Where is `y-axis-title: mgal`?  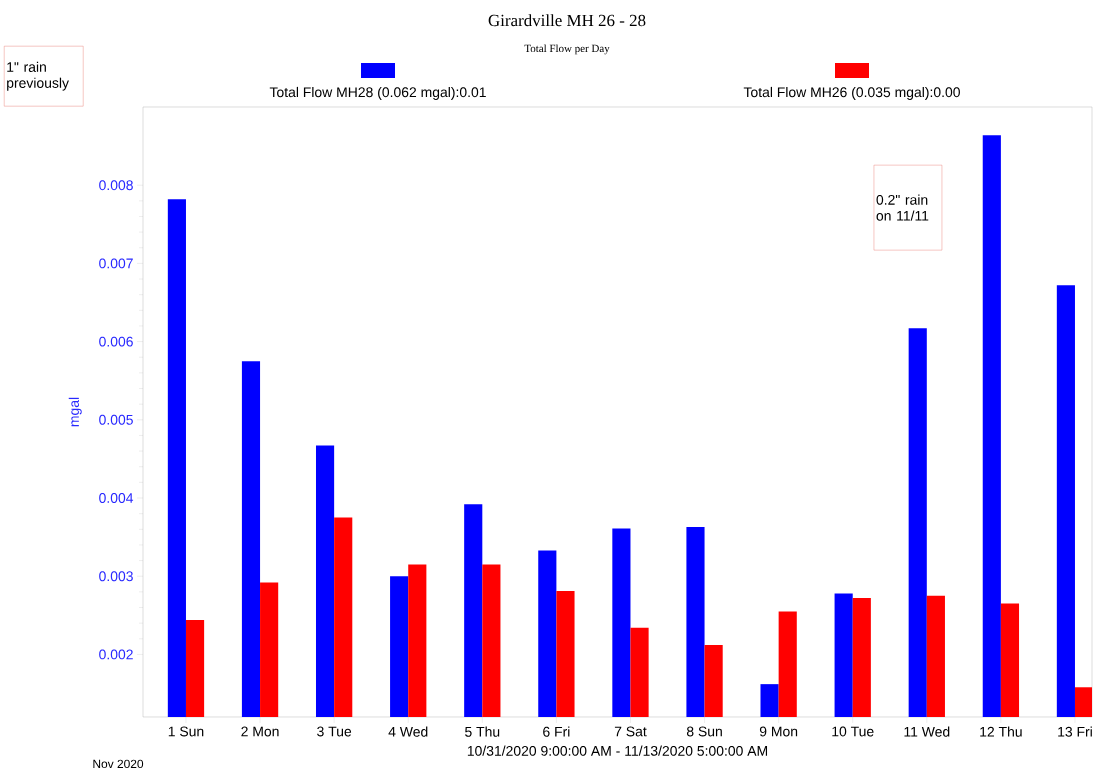
y-axis-title: mgal is located at coordinates (75, 412).